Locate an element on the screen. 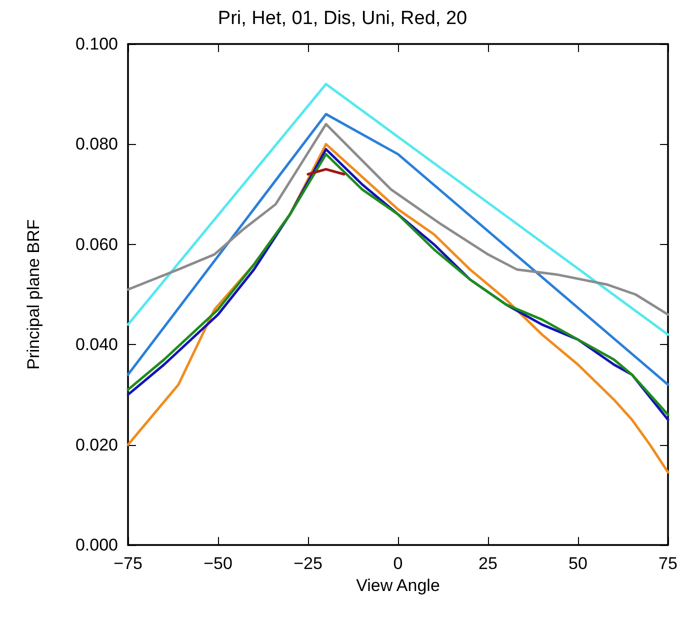 The width and height of the screenshot is (685, 619). x-tick-label: −25 is located at coordinates (308, 563).